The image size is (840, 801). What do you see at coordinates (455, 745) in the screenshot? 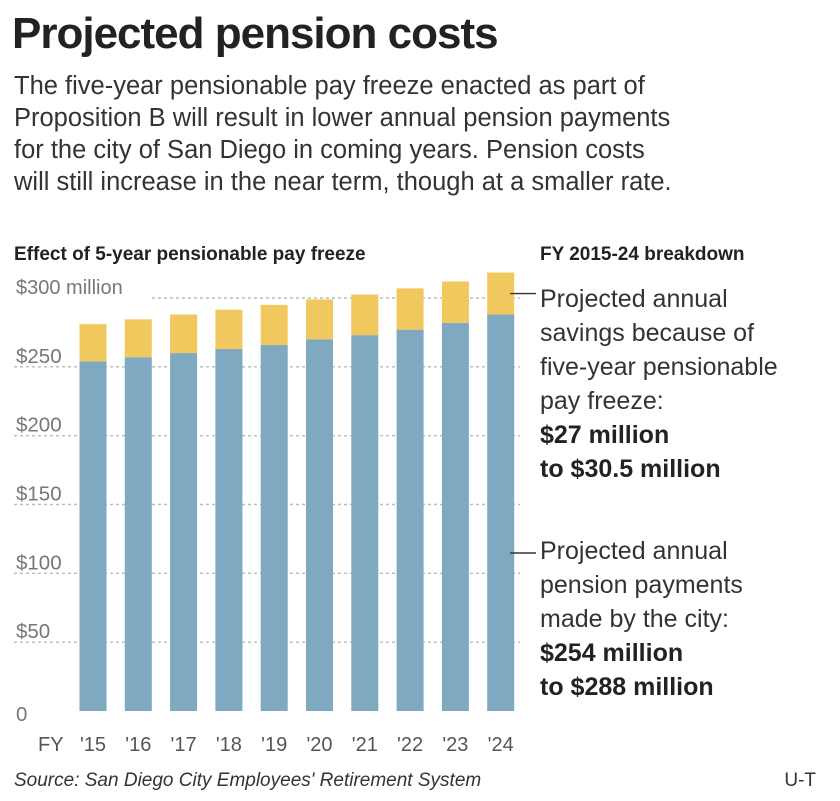
I see `x-tick-label: '23` at bounding box center [455, 745].